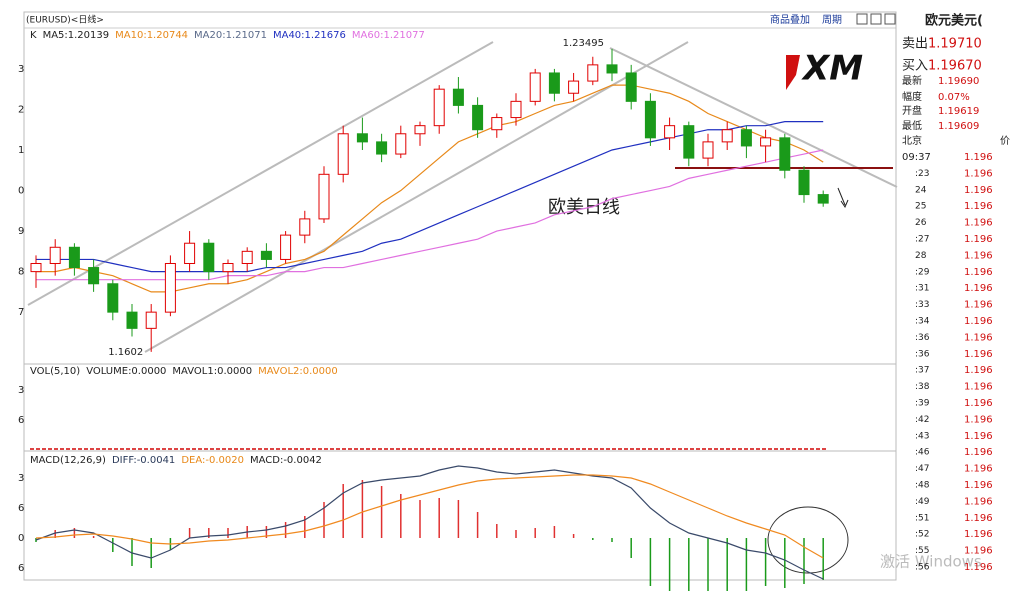 The image size is (1010, 591). What do you see at coordinates (922, 289) in the screenshot?
I see `tick-time: :31` at bounding box center [922, 289].